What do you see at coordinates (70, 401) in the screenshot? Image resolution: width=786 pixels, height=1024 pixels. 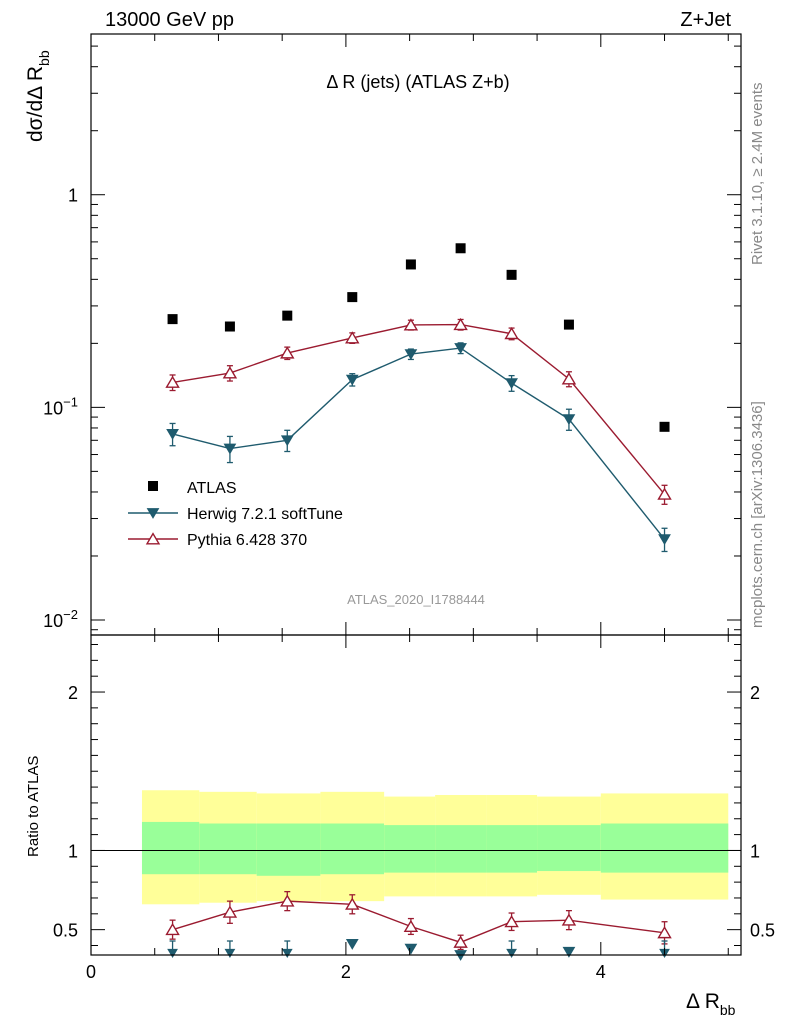 I see `top-y-tick-label-exponent: −1` at bounding box center [70, 401].